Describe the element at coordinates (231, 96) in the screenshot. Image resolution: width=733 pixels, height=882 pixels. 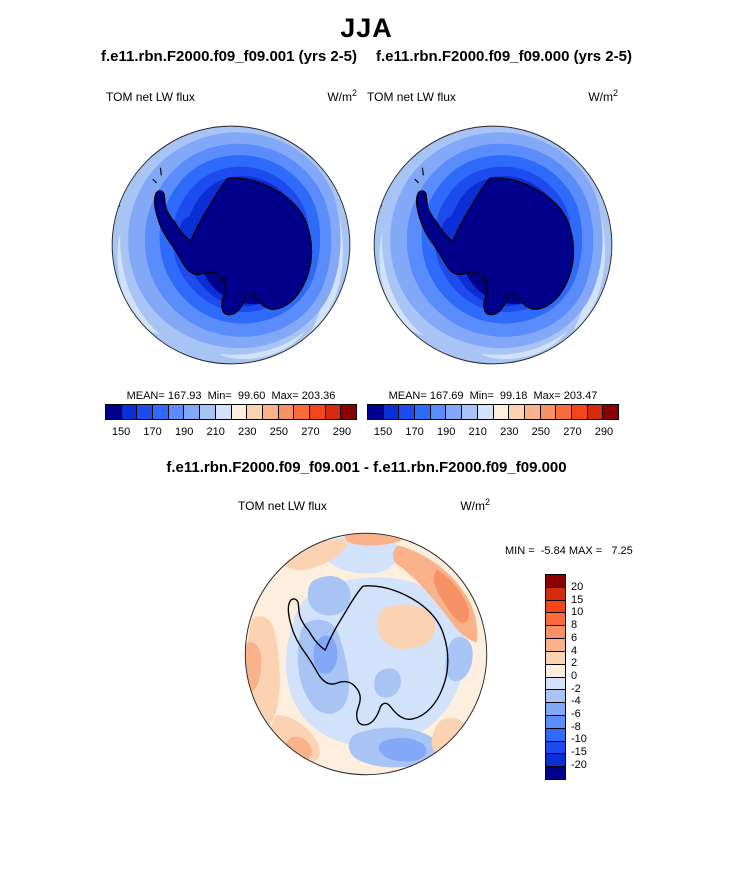
I see `panel-1-header: TOM net LW flux W/m2` at that location.